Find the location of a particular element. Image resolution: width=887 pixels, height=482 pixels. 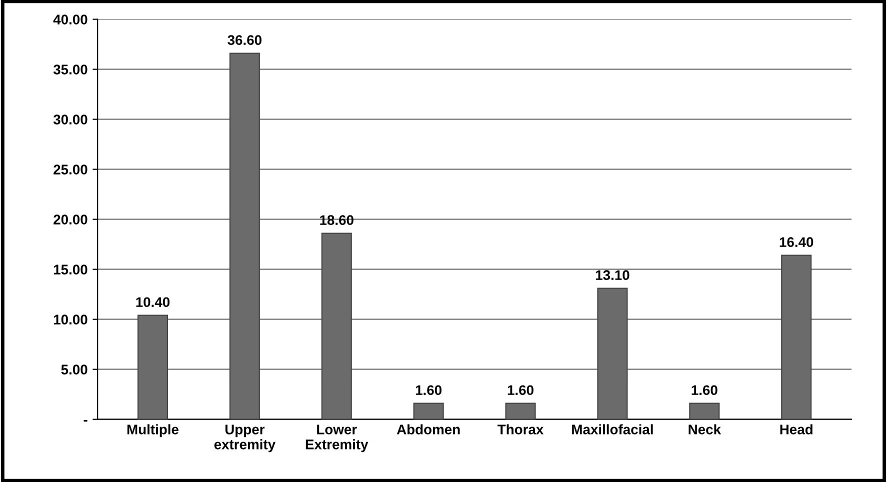

x-tick-label: Abdomen is located at coordinates (428, 429).